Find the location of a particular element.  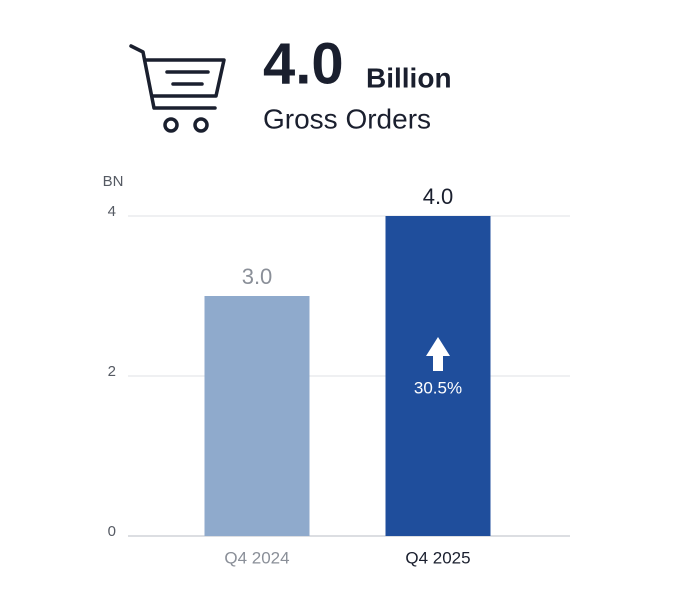

value-label: 4.0 is located at coordinates (438, 196).